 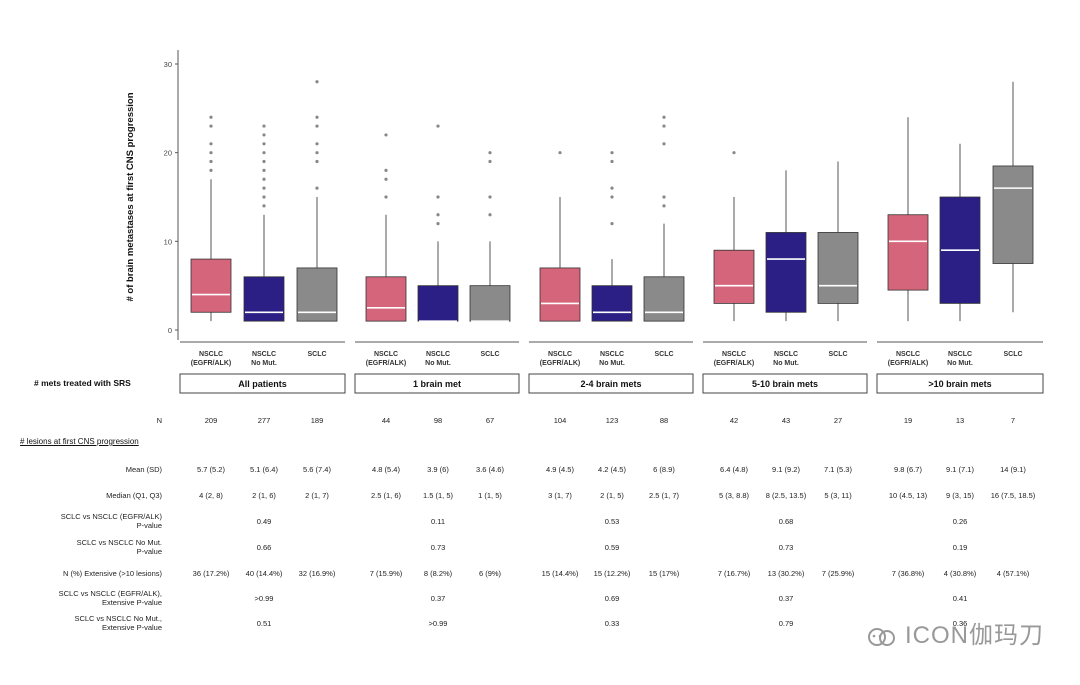 I want to click on cell-n: 277, so click(x=264, y=420).